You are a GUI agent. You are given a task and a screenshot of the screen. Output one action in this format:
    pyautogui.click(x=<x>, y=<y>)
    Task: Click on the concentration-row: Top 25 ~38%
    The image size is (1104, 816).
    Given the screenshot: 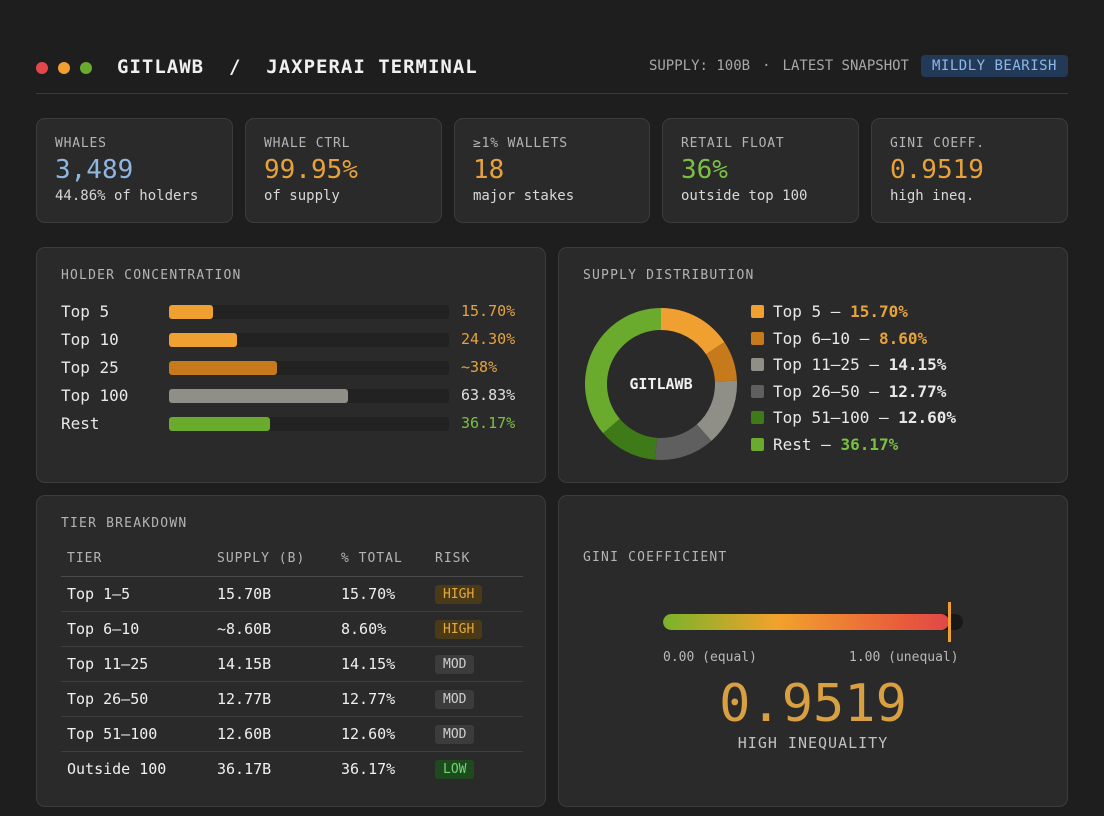 What is the action you would take?
    pyautogui.click(x=296, y=368)
    